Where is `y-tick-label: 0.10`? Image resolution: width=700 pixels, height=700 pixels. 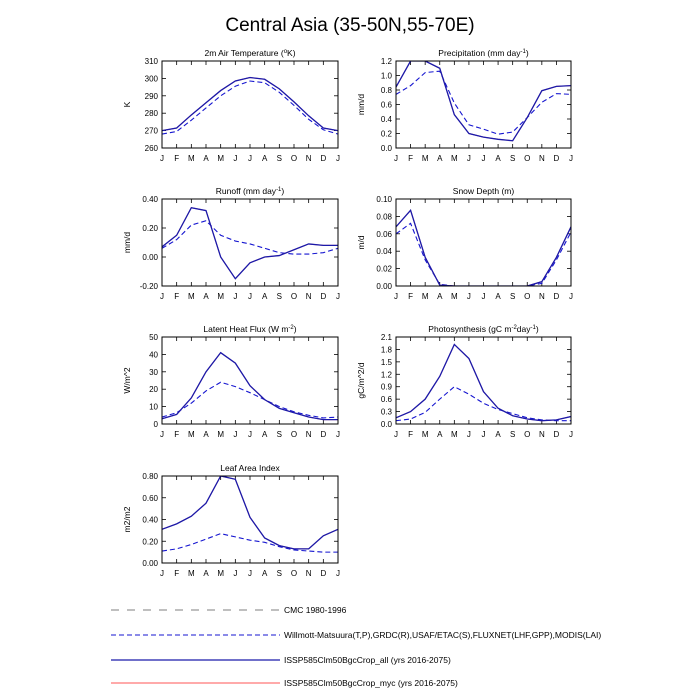 y-tick-label: 0.10 is located at coordinates (384, 199).